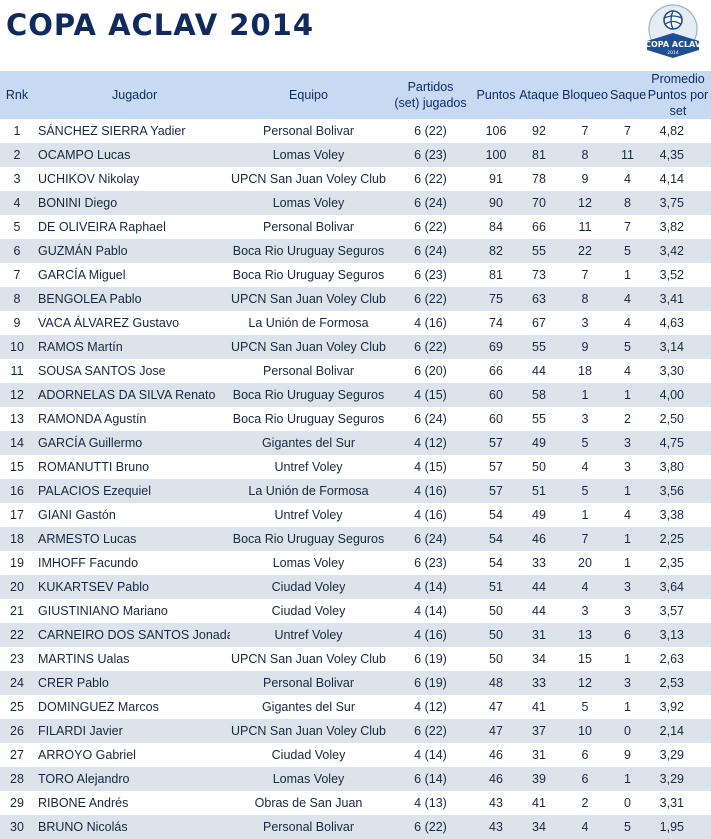  Describe the element at coordinates (671, 179) in the screenshot. I see `average-value: 4,14` at that location.